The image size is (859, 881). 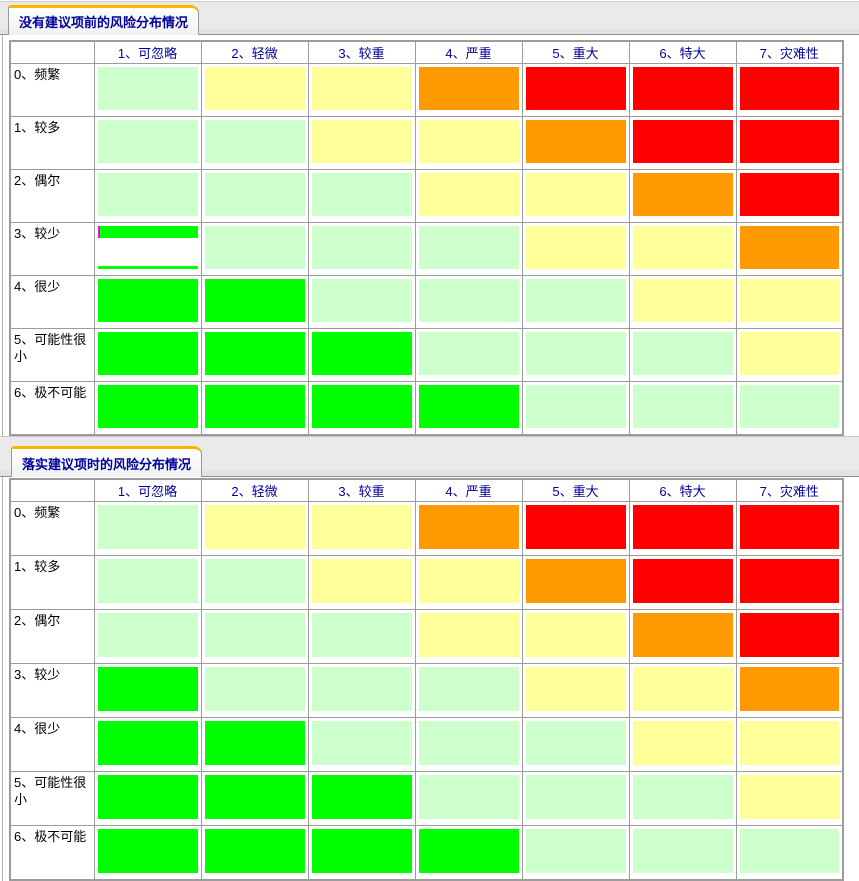 I want to click on tab-risk-before-recommendations: 没有建议项前的风险分布情况, so click(x=104, y=20).